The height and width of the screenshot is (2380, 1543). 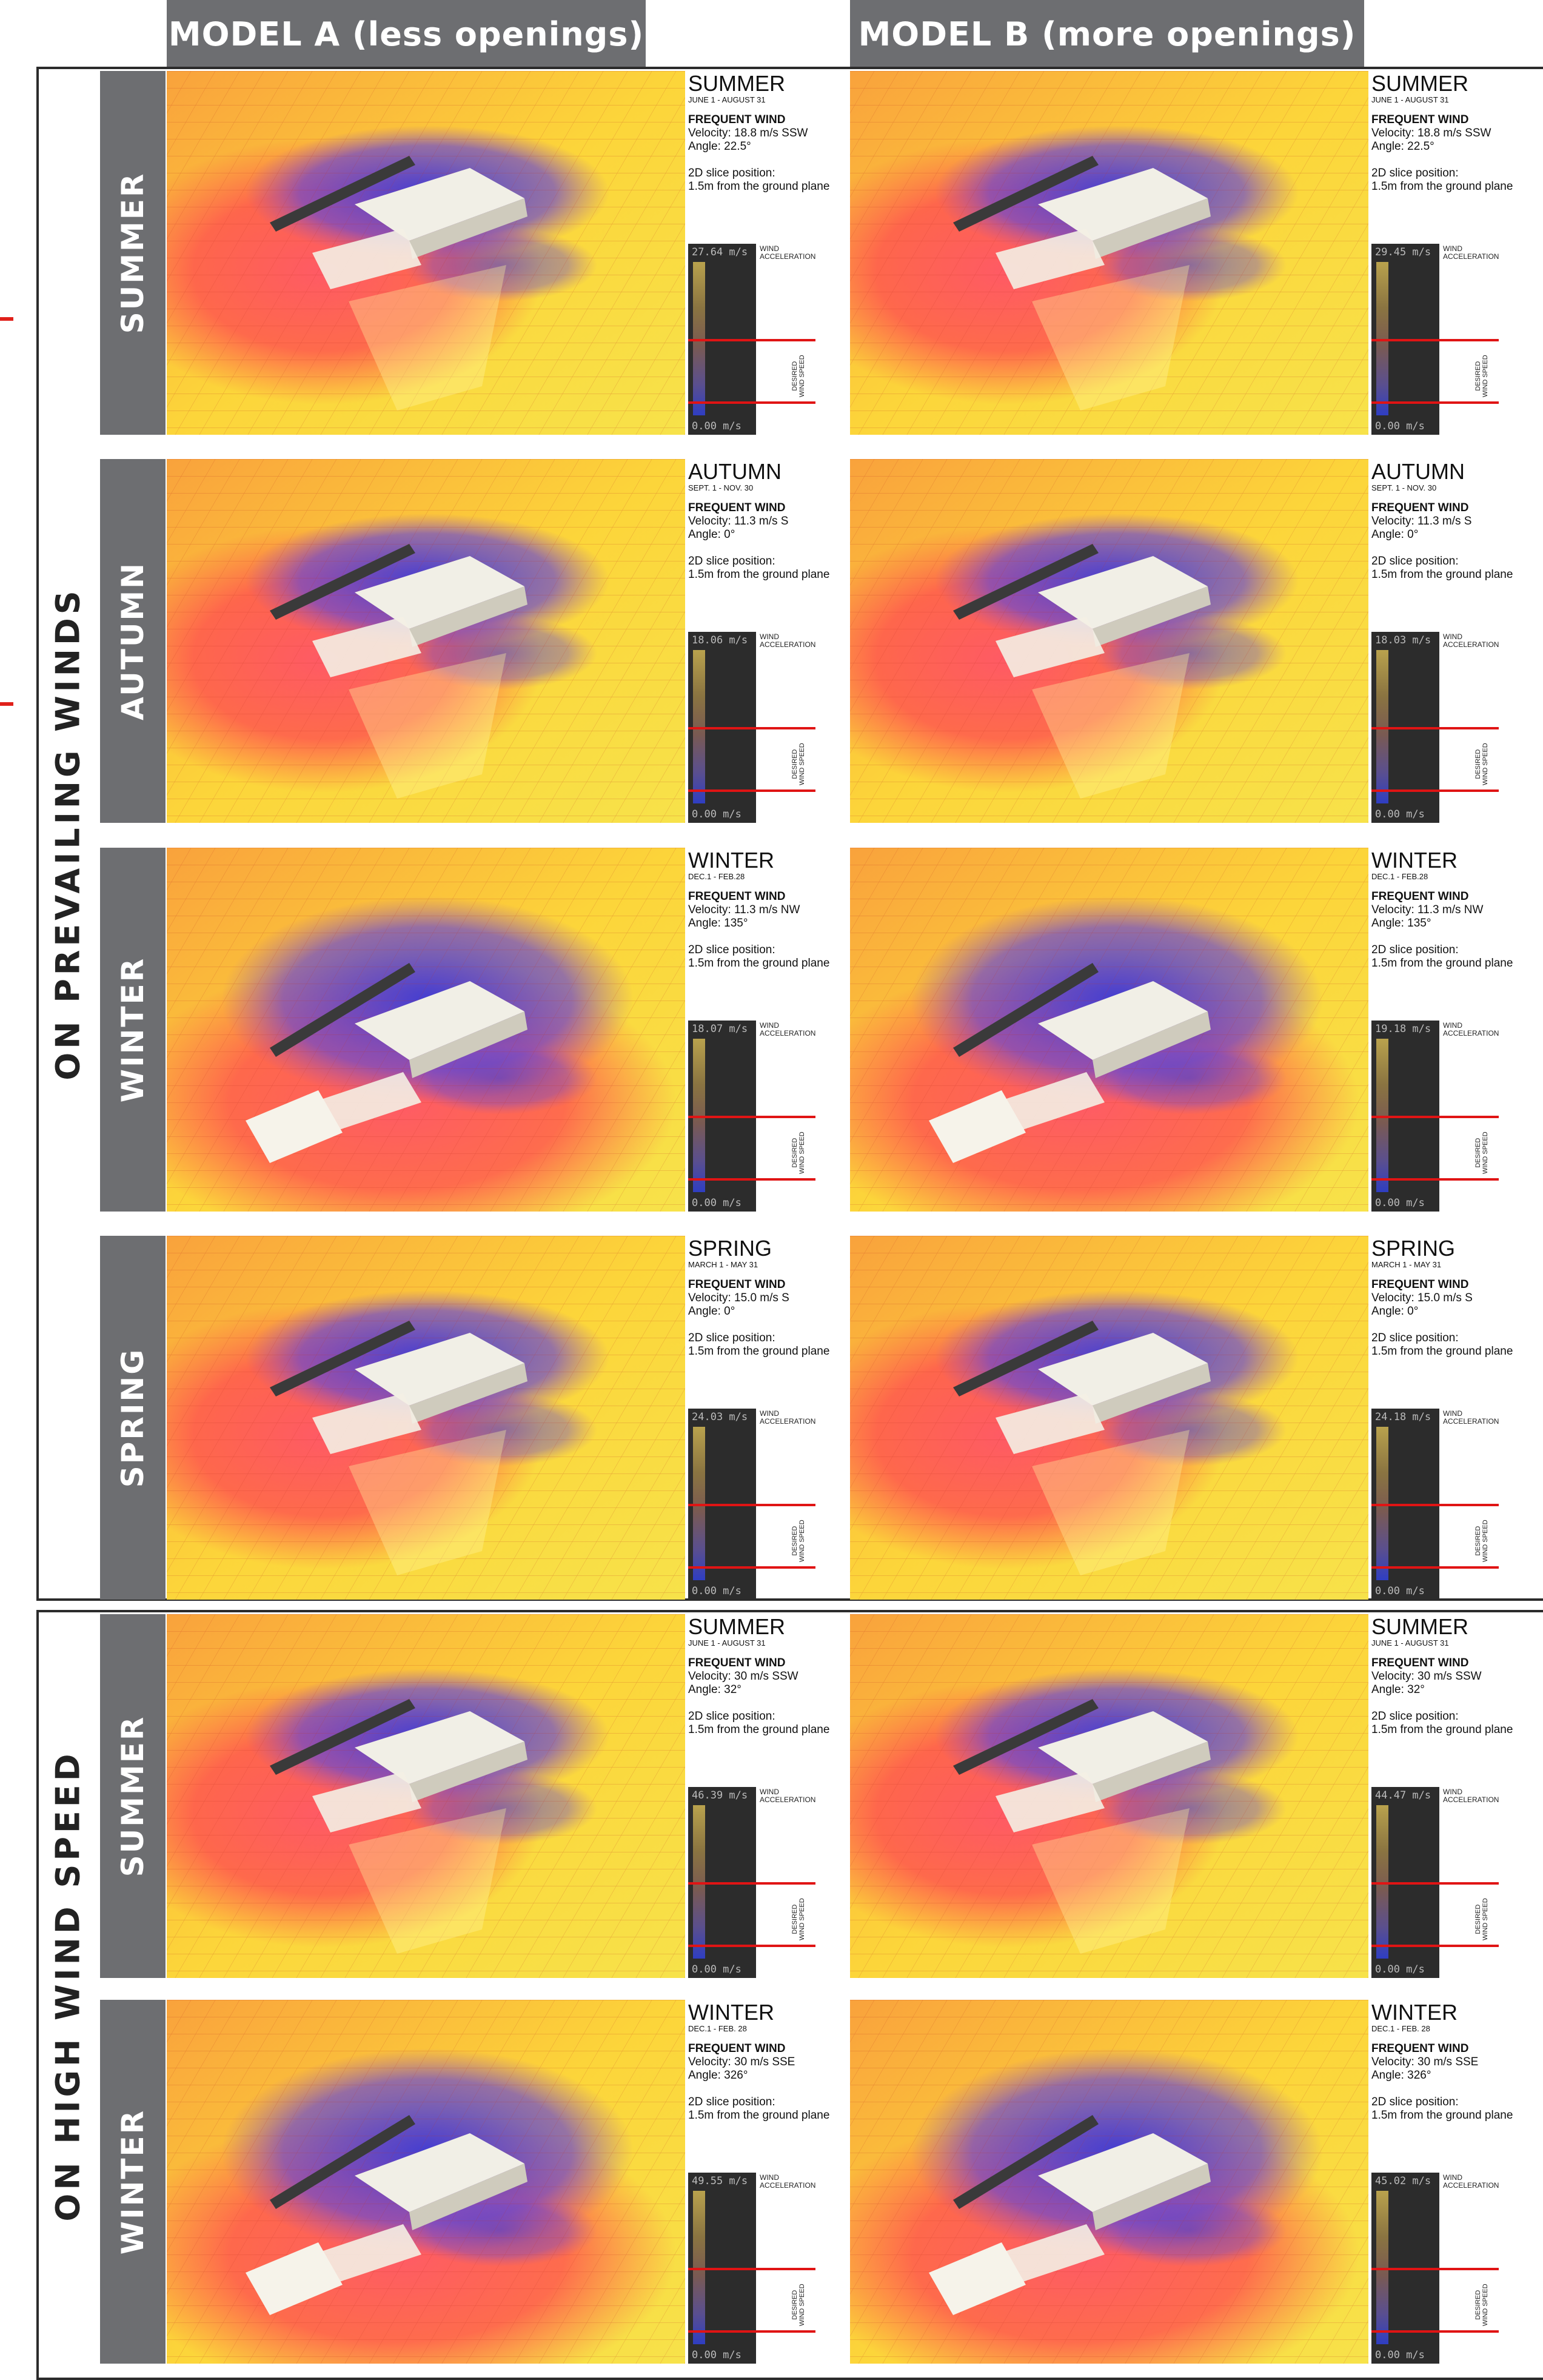 I want to click on simulation-panel-model-b, so click(x=1109, y=641).